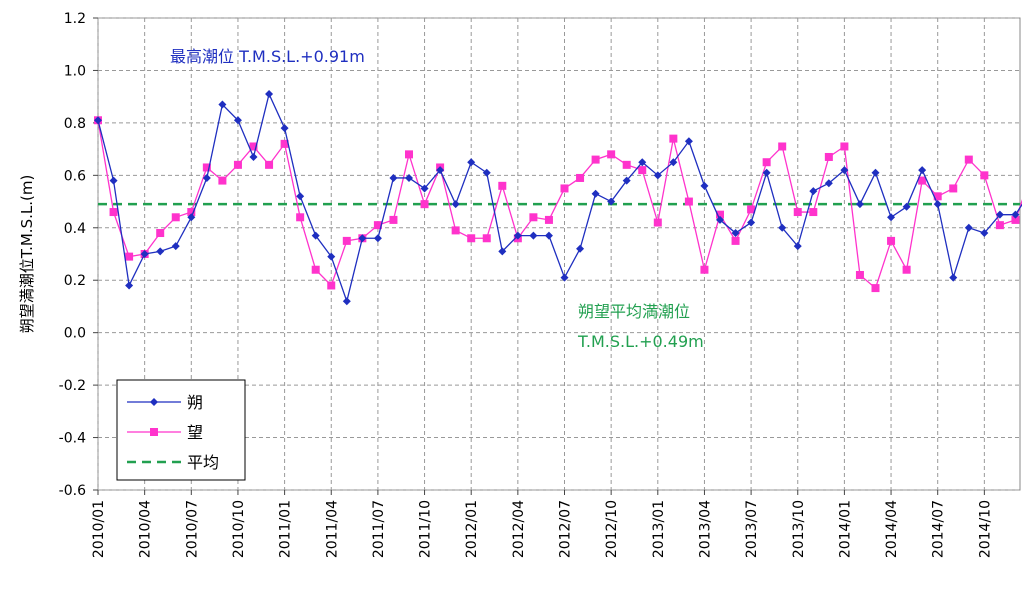 The image size is (1022, 594). What do you see at coordinates (146, 529) in the screenshot?
I see `x-tick-label: 2010/04` at bounding box center [146, 529].